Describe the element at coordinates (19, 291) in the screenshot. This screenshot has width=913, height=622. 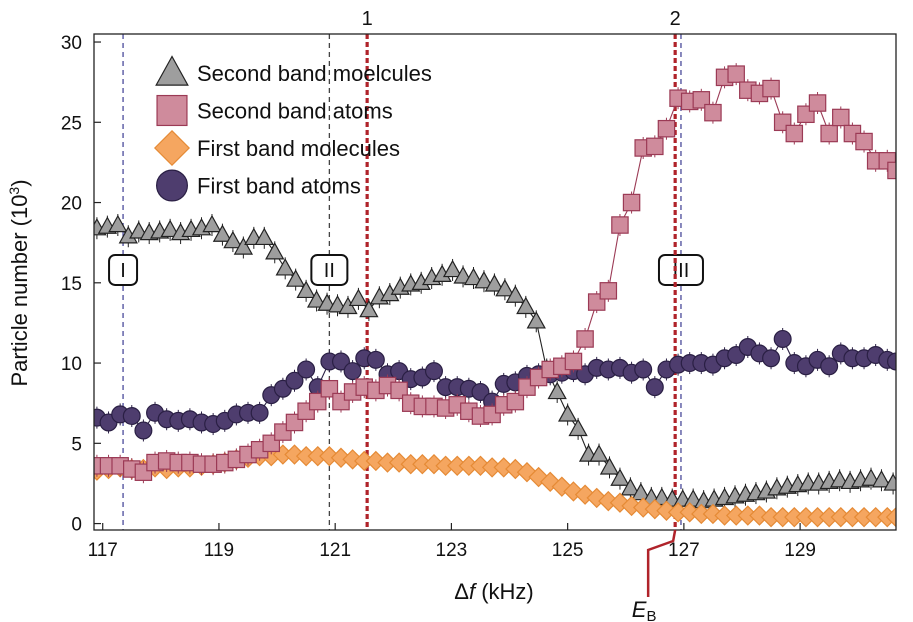
I see `y-axis-label-text: Particle number (10` at that location.